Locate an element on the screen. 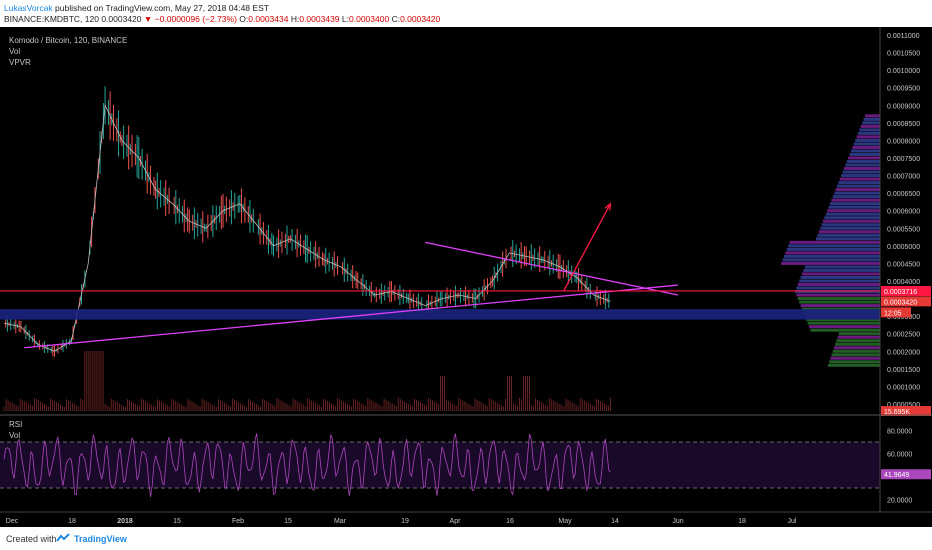  y-tick-label: 0.0011000 is located at coordinates (903, 36).